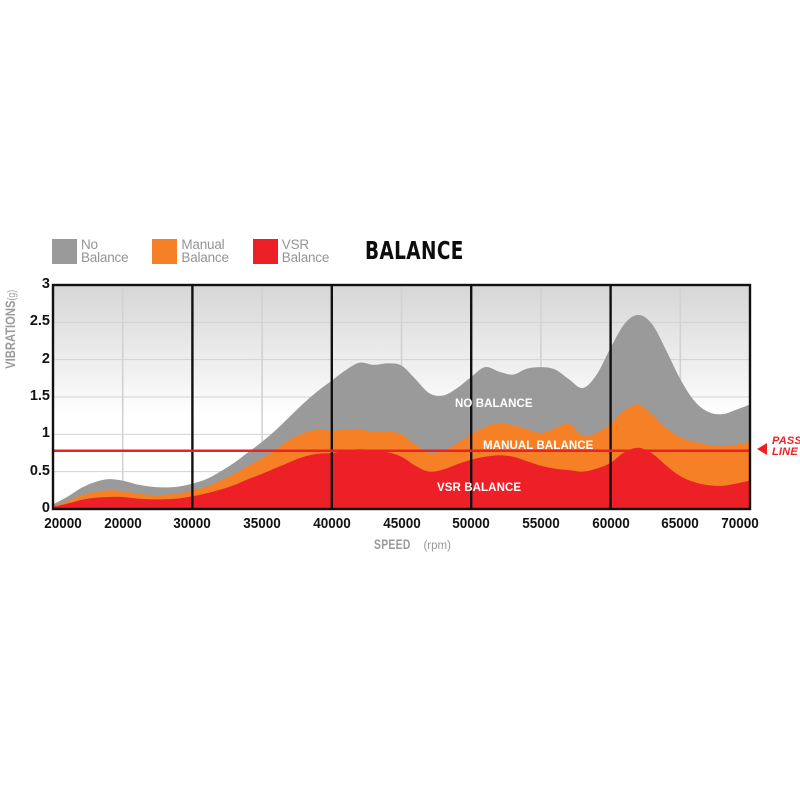 This screenshot has height=800, width=800. What do you see at coordinates (165, 251) in the screenshot?
I see `legend-swatch-manual-balance` at bounding box center [165, 251].